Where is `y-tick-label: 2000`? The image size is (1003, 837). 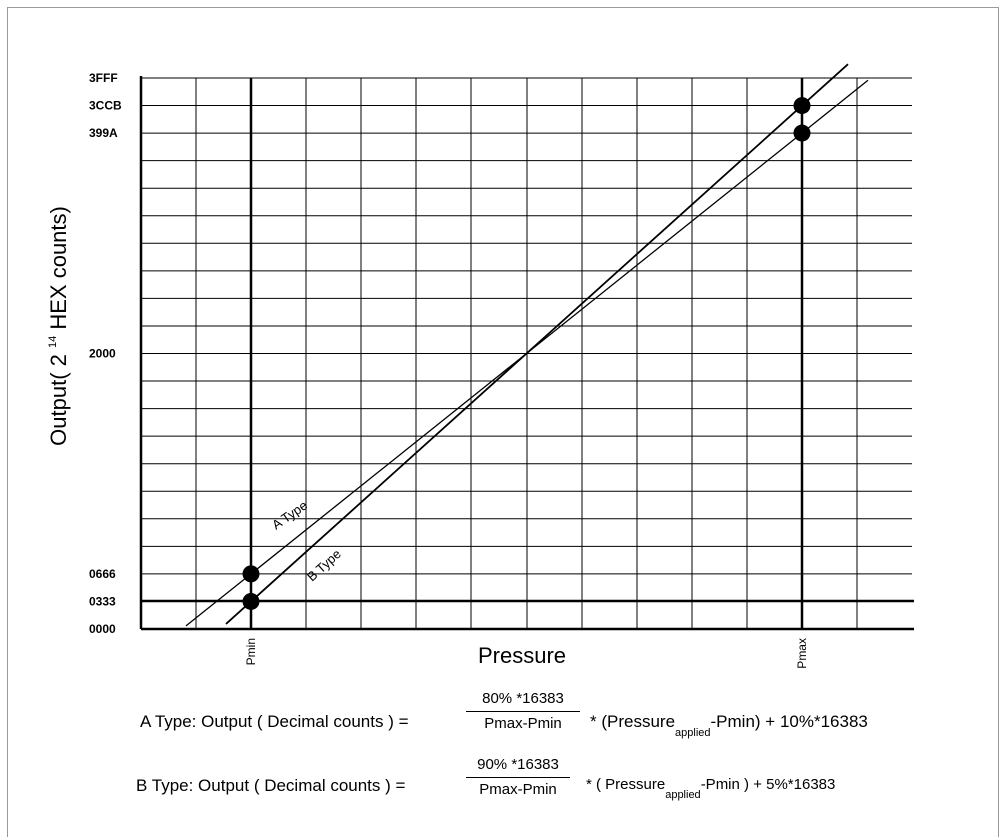 y-tick-label: 2000 is located at coordinates (102, 353).